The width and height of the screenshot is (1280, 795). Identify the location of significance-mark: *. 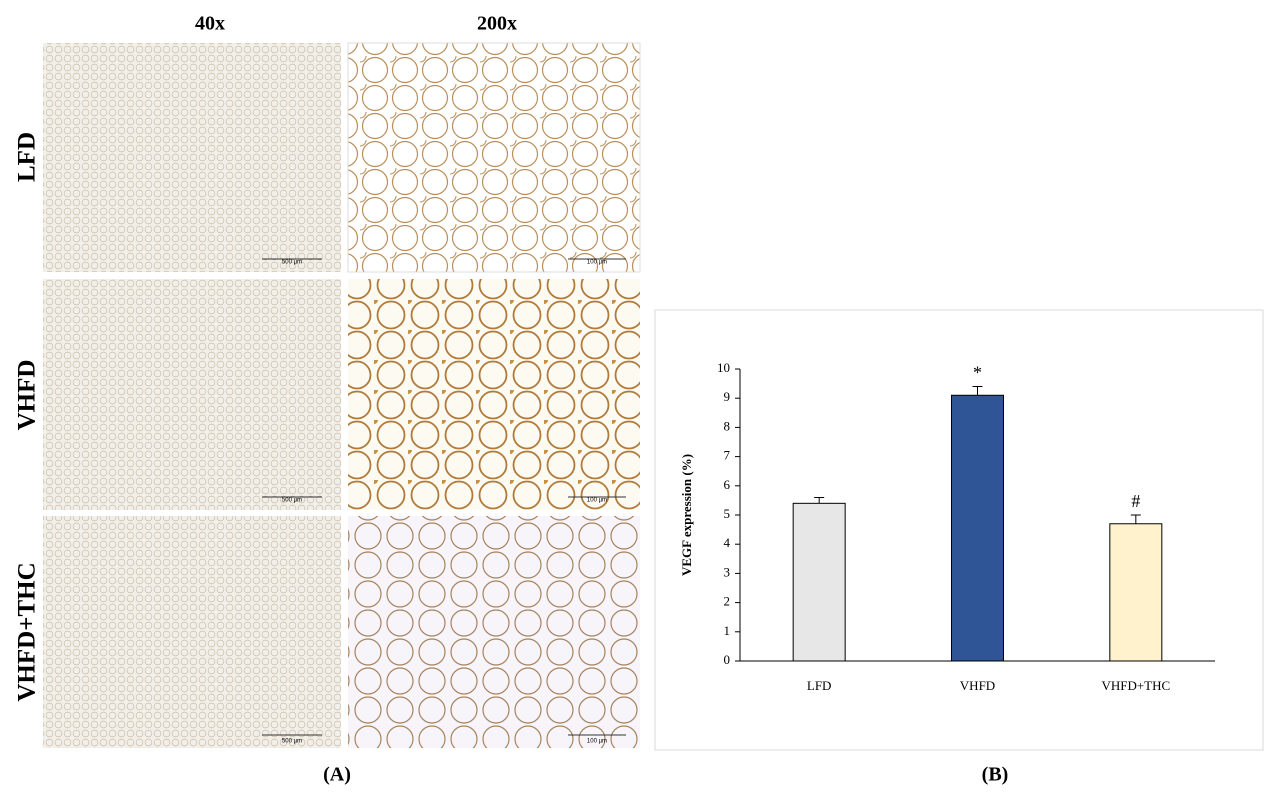
(977, 373).